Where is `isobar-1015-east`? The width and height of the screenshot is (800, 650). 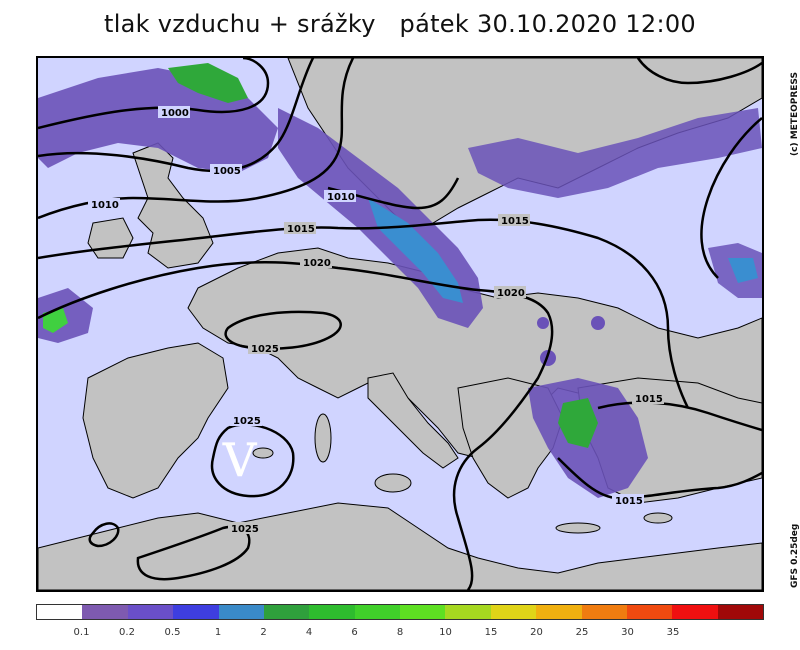
isobar-1015-east is located at coordinates (679, 416).